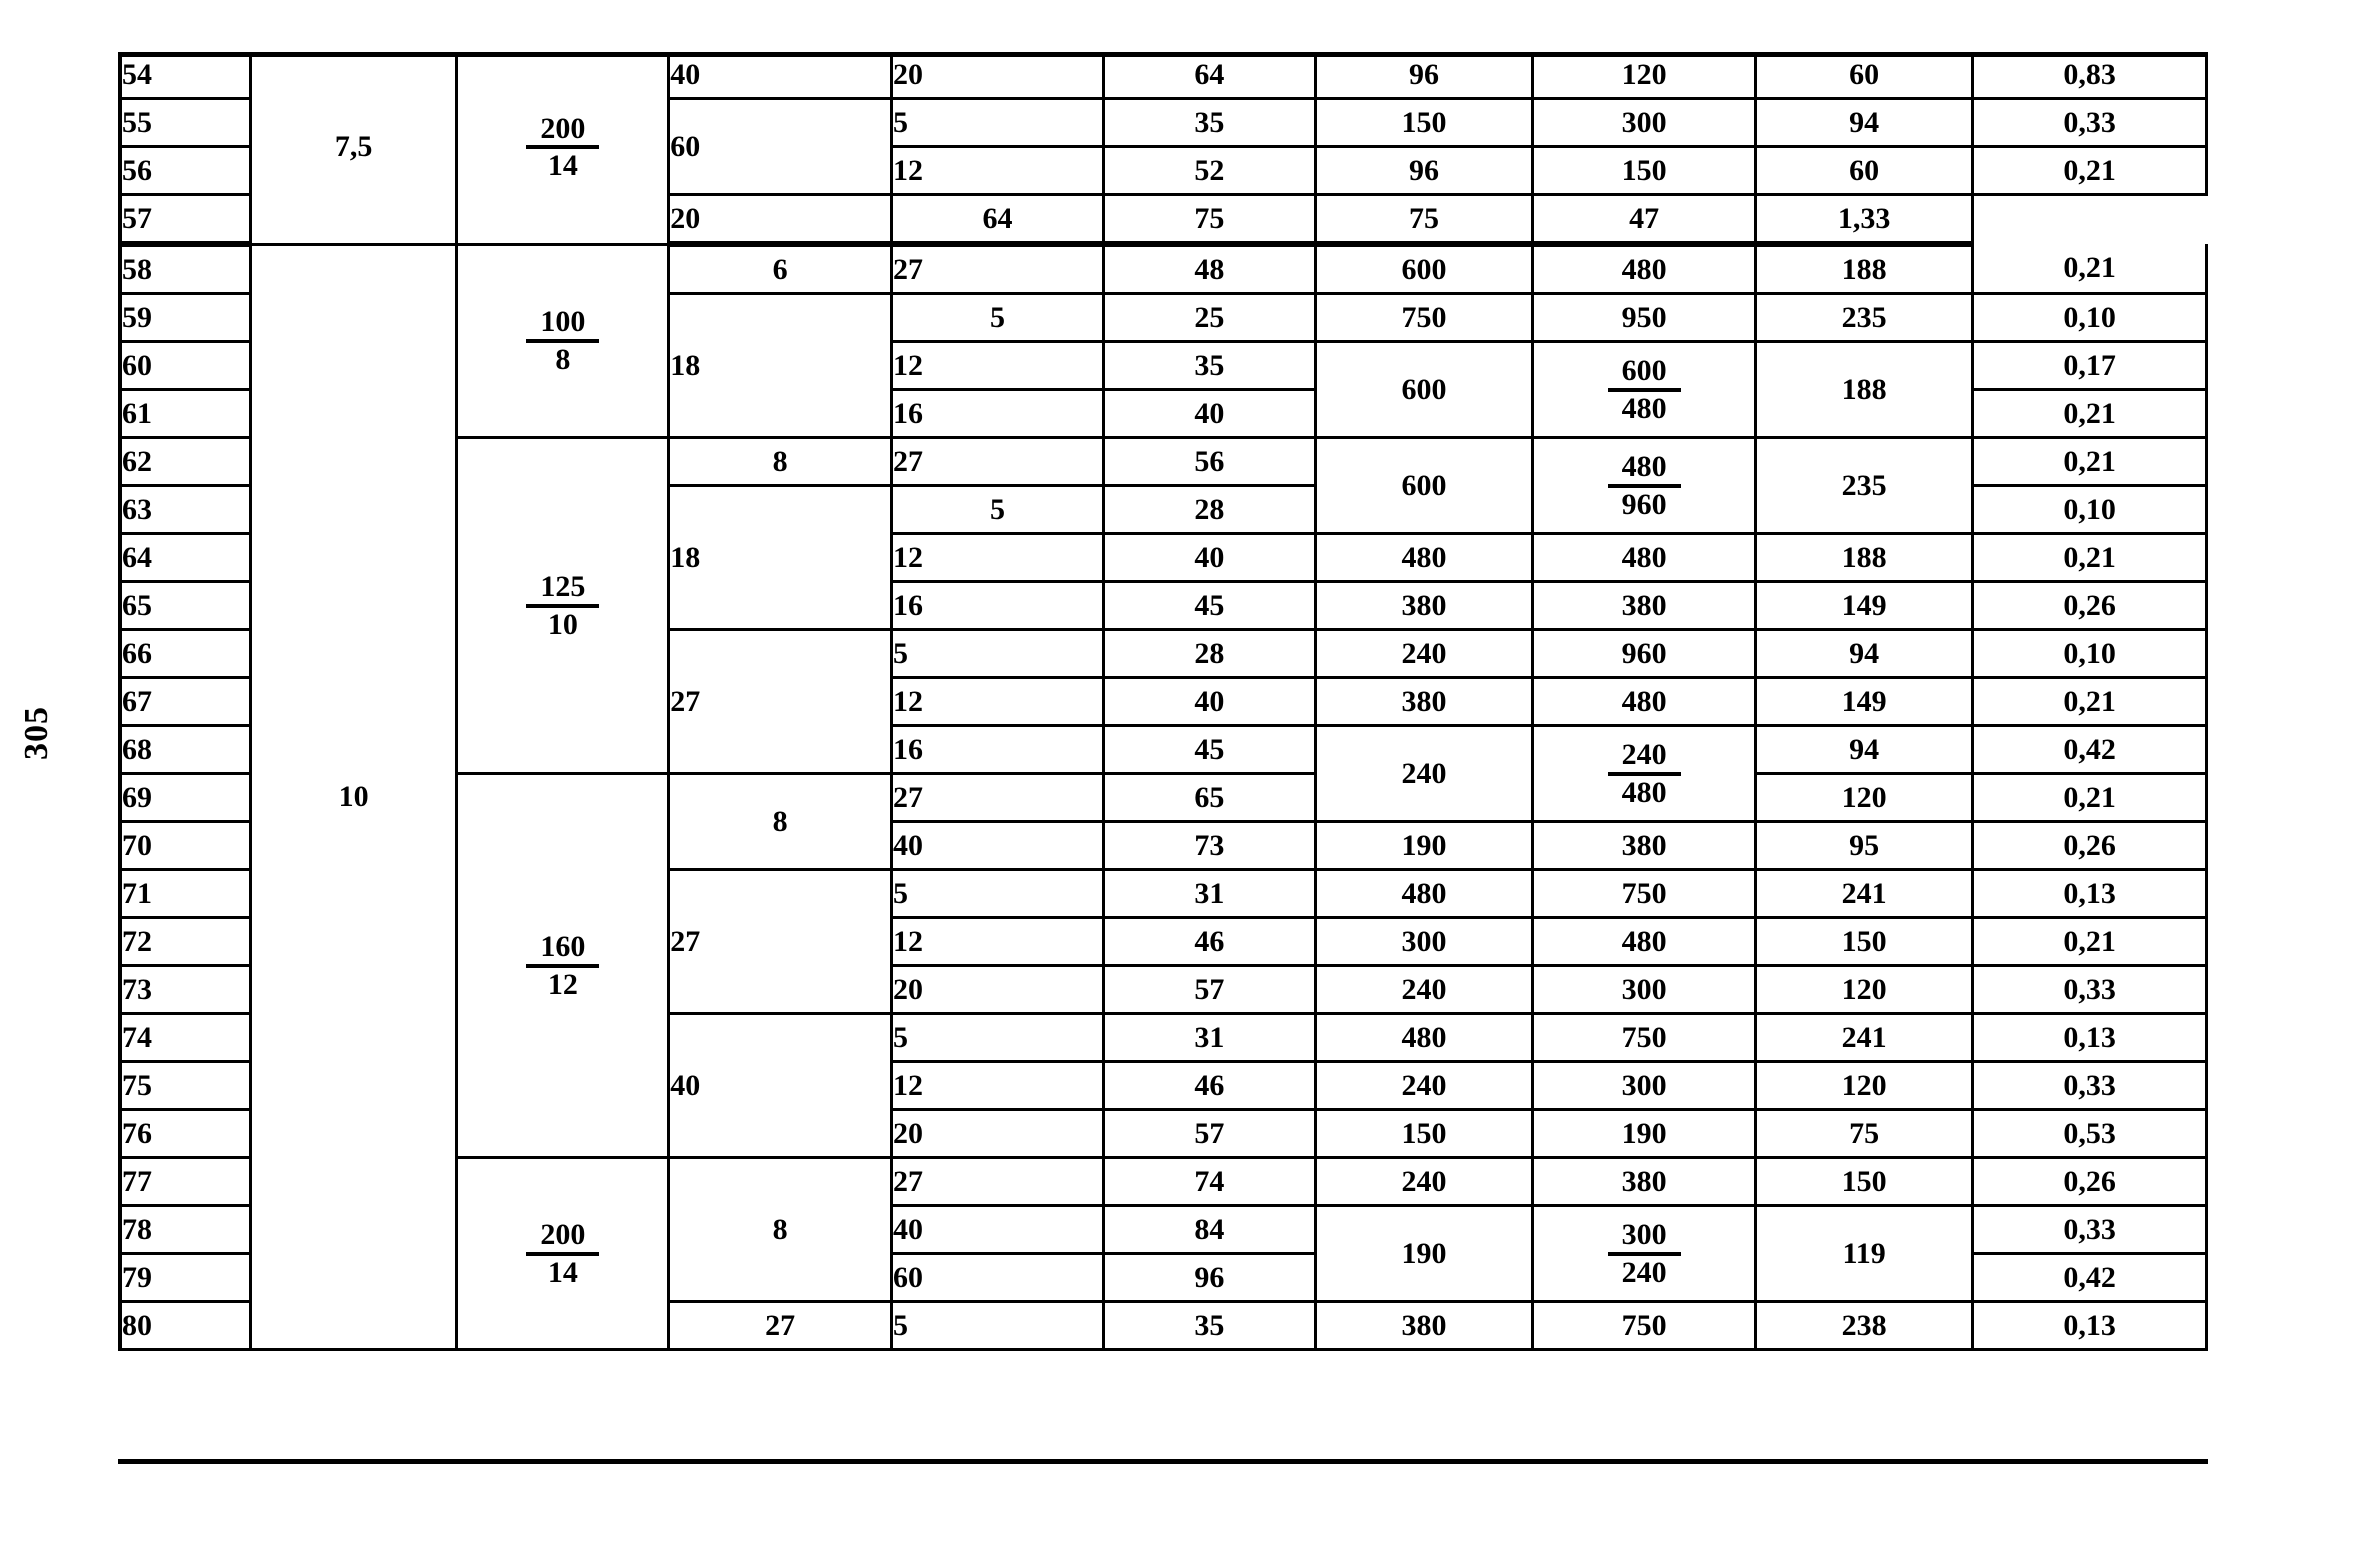 Image resolution: width=2364 pixels, height=1546 pixels. What do you see at coordinates (563, 606) in the screenshot?
I see `group-fraction-125-10: 125 10` at bounding box center [563, 606].